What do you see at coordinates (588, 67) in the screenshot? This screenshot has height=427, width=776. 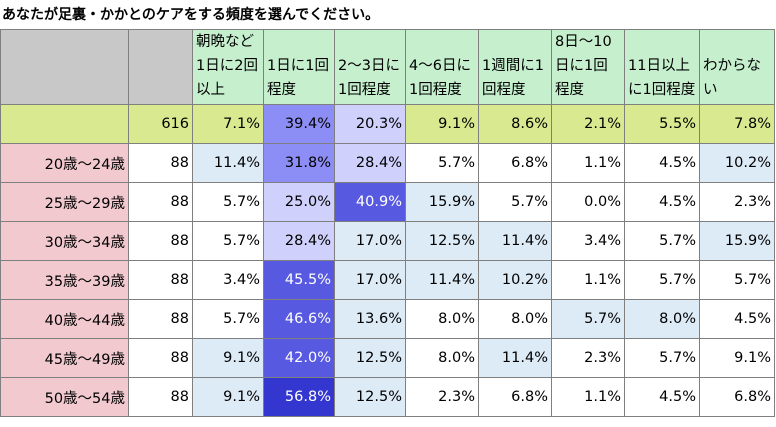 I see `column-header-6: 8日～10日に1回程度` at bounding box center [588, 67].